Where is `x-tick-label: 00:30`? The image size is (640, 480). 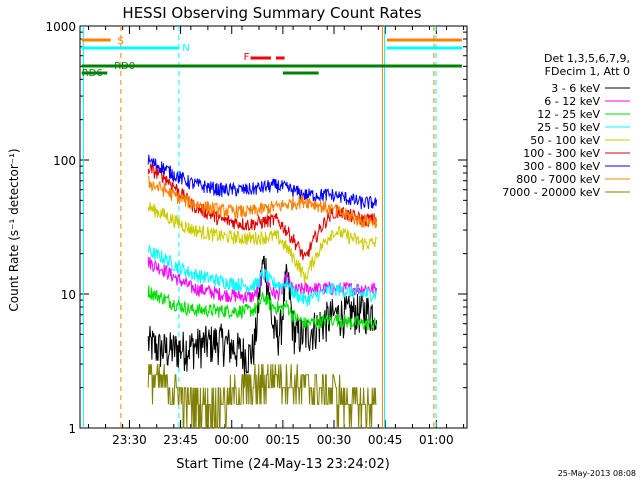
x-tick-label: 00:30 is located at coordinates (334, 440).